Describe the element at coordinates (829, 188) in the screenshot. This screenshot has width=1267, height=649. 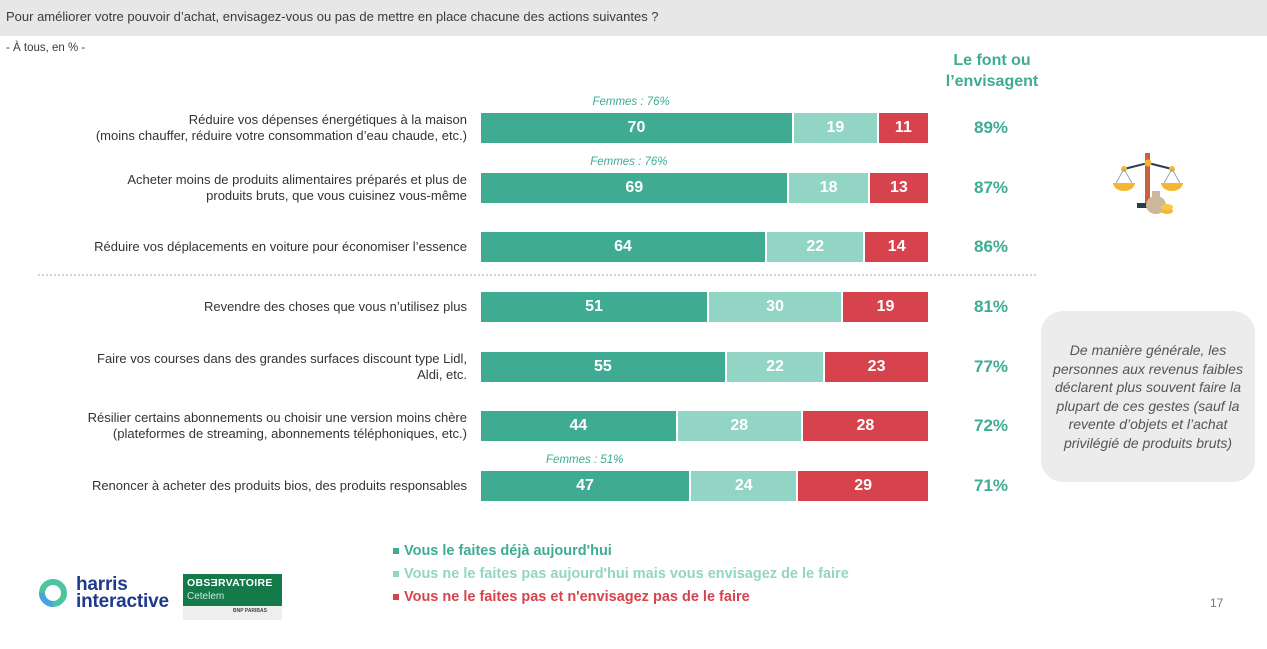
I see `bar-segment-considering: 18` at that location.